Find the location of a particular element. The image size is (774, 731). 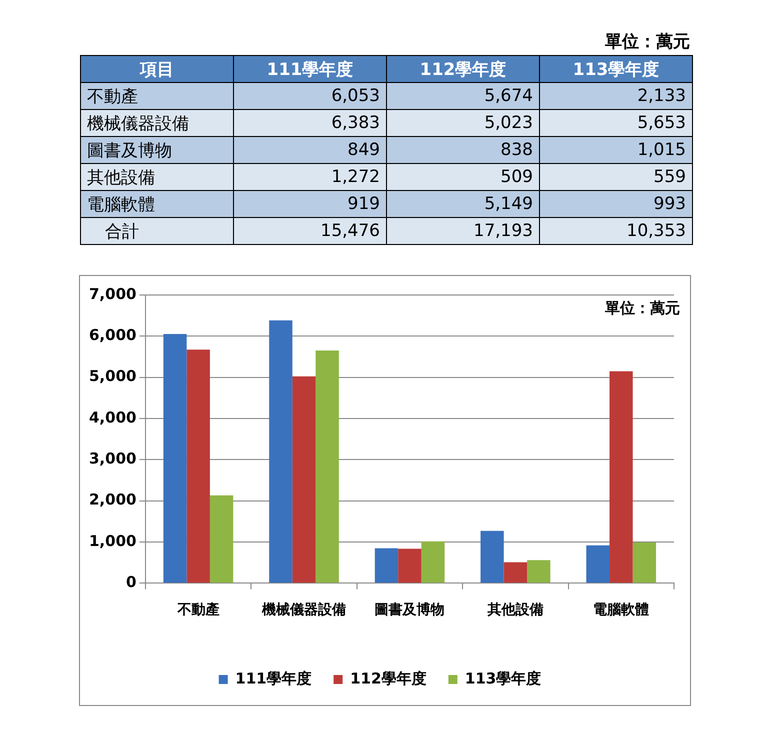

text: 112學年度 is located at coordinates (463, 69).